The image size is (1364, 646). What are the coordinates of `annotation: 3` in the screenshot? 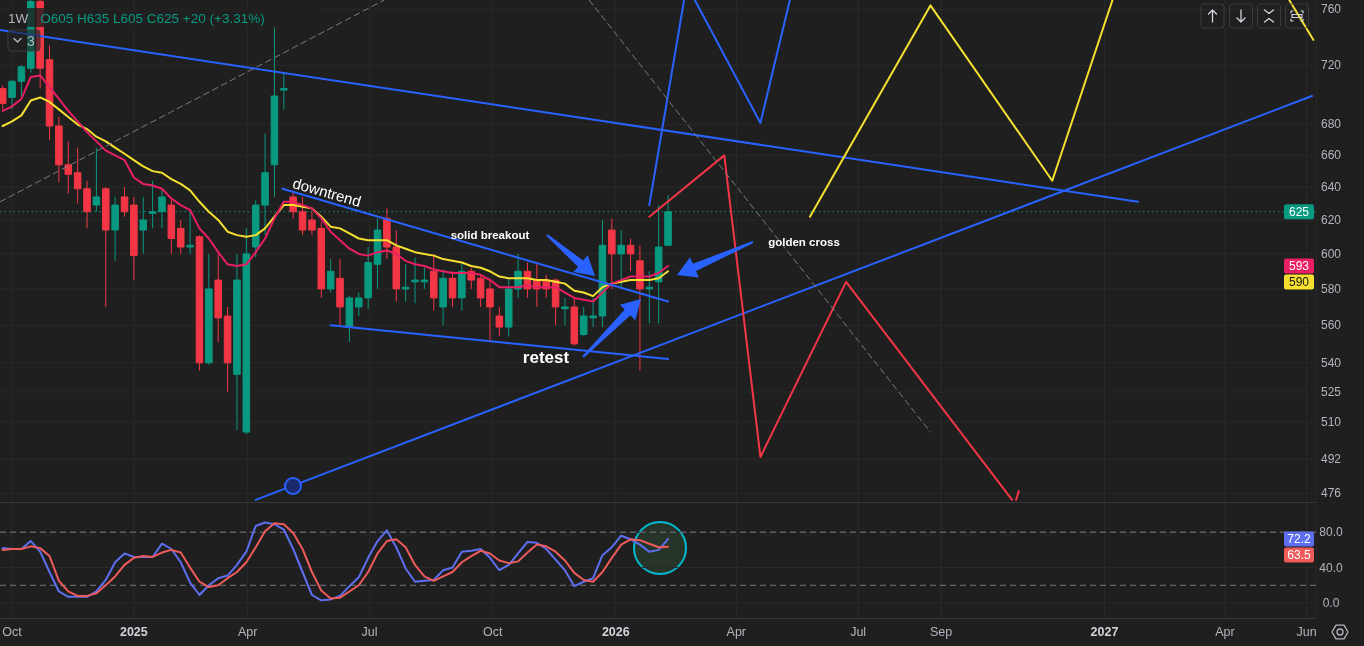 It's located at (31, 41).